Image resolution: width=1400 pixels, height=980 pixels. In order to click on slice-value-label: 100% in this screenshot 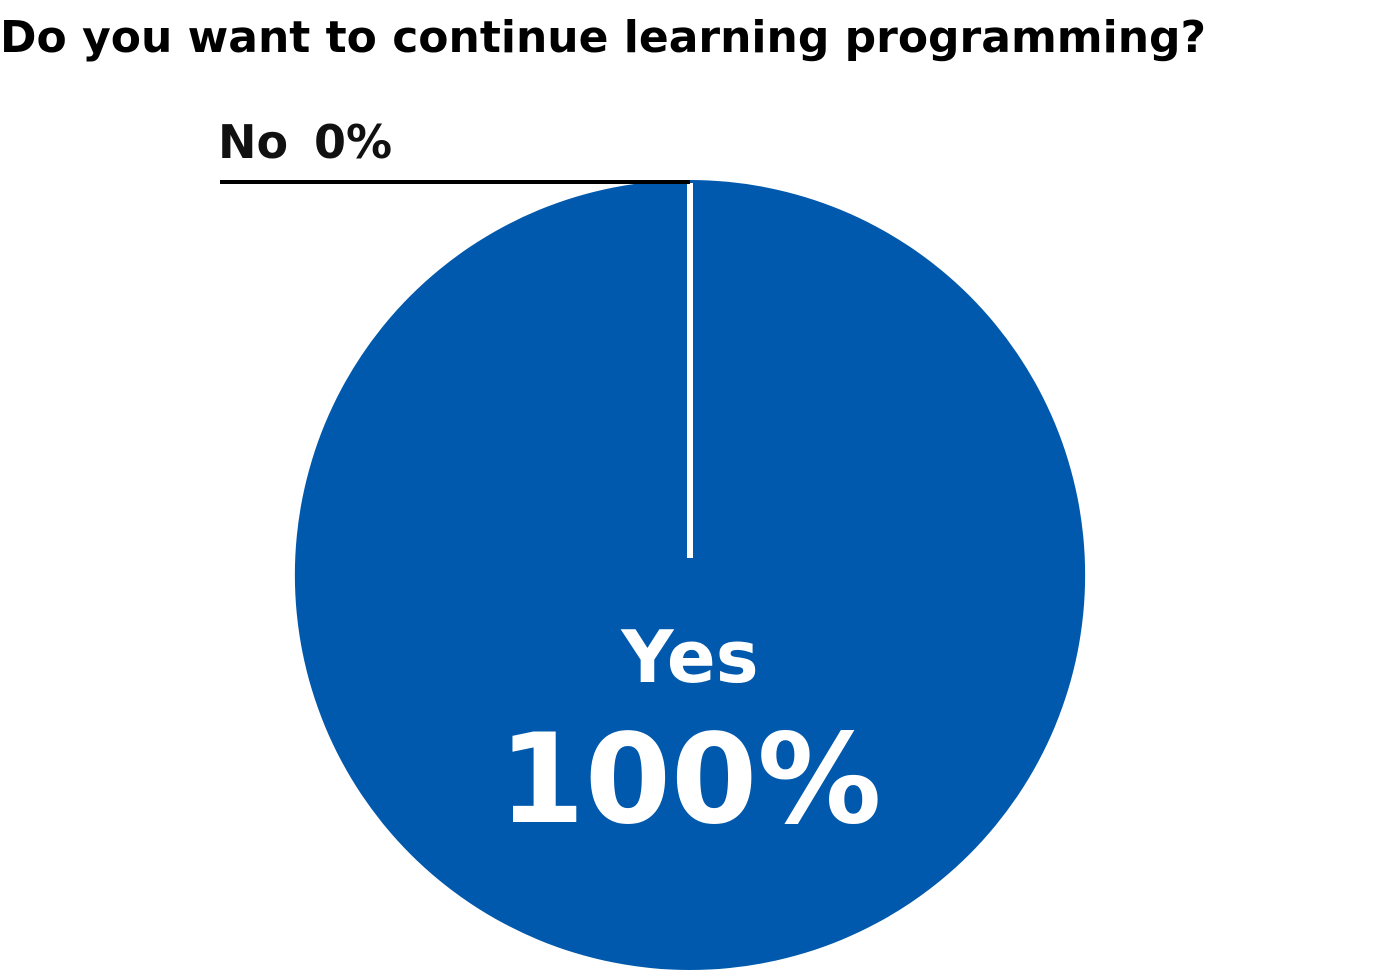, I will do `click(689, 780)`.